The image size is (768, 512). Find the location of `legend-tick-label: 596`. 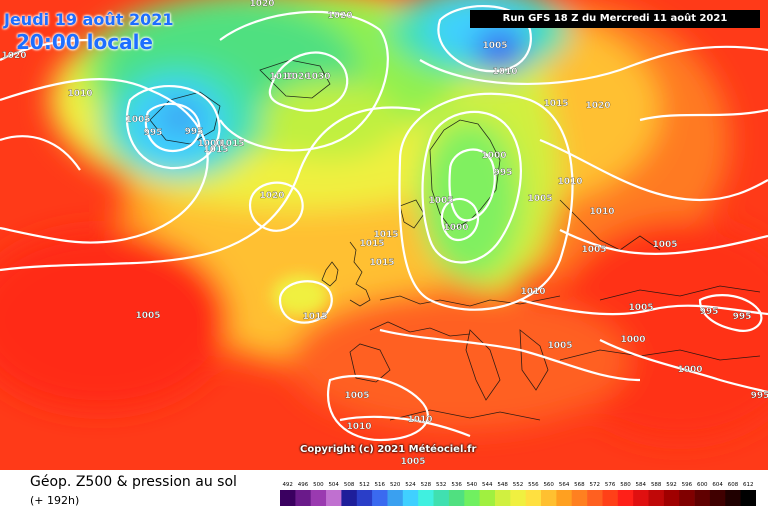

legend-tick-label: 596 is located at coordinates (687, 485).